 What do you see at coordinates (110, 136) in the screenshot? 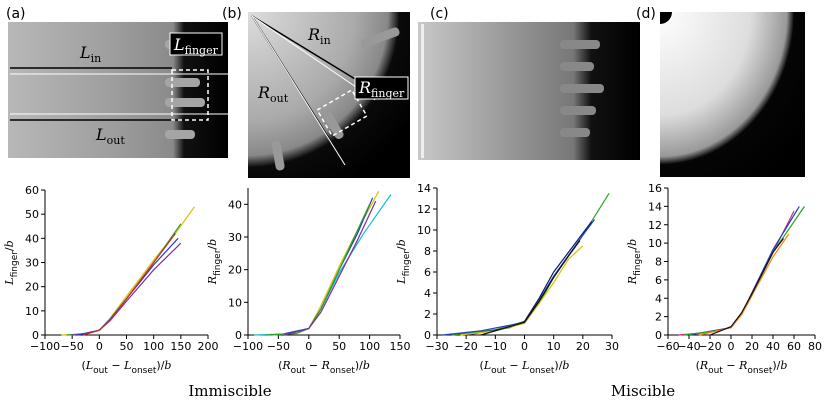
I see `annotation: Lout` at bounding box center [110, 136].